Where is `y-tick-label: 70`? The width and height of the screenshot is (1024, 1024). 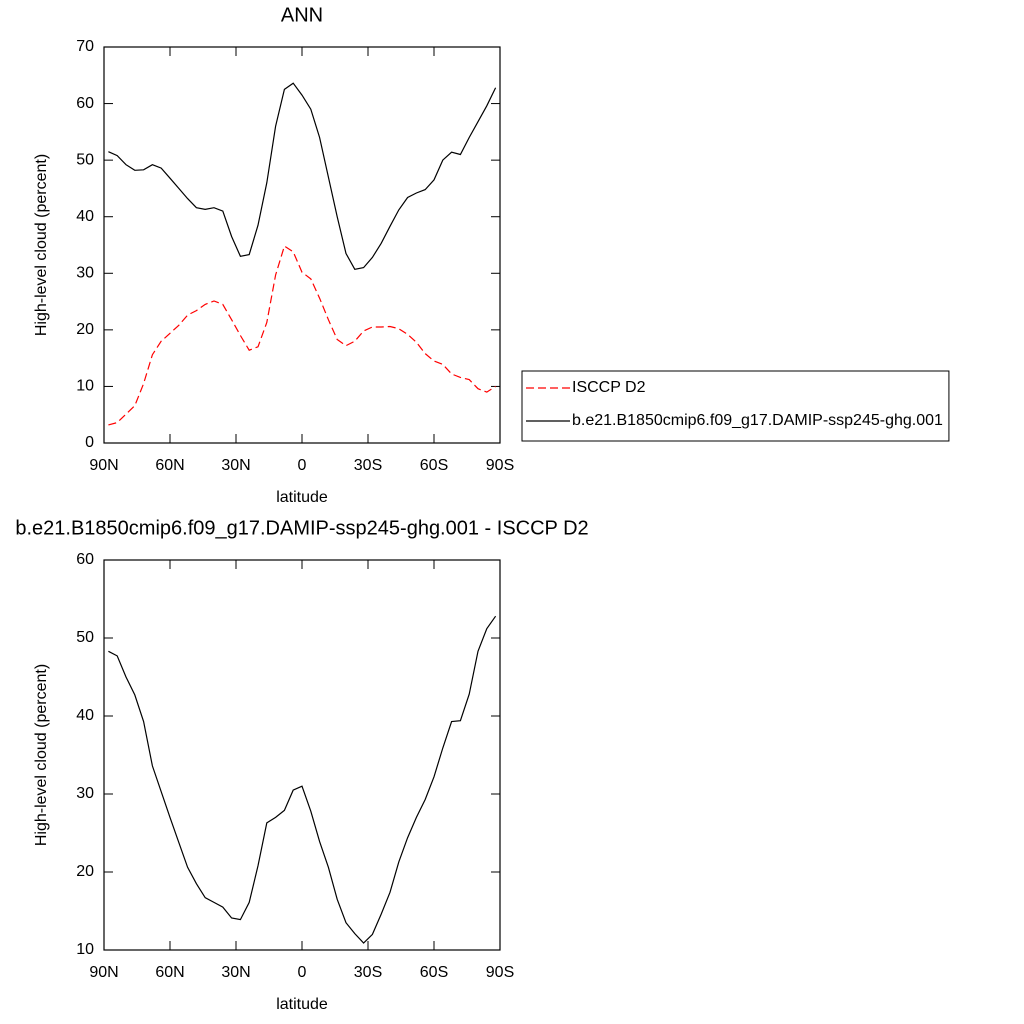
y-tick-label: 70 is located at coordinates (85, 46).